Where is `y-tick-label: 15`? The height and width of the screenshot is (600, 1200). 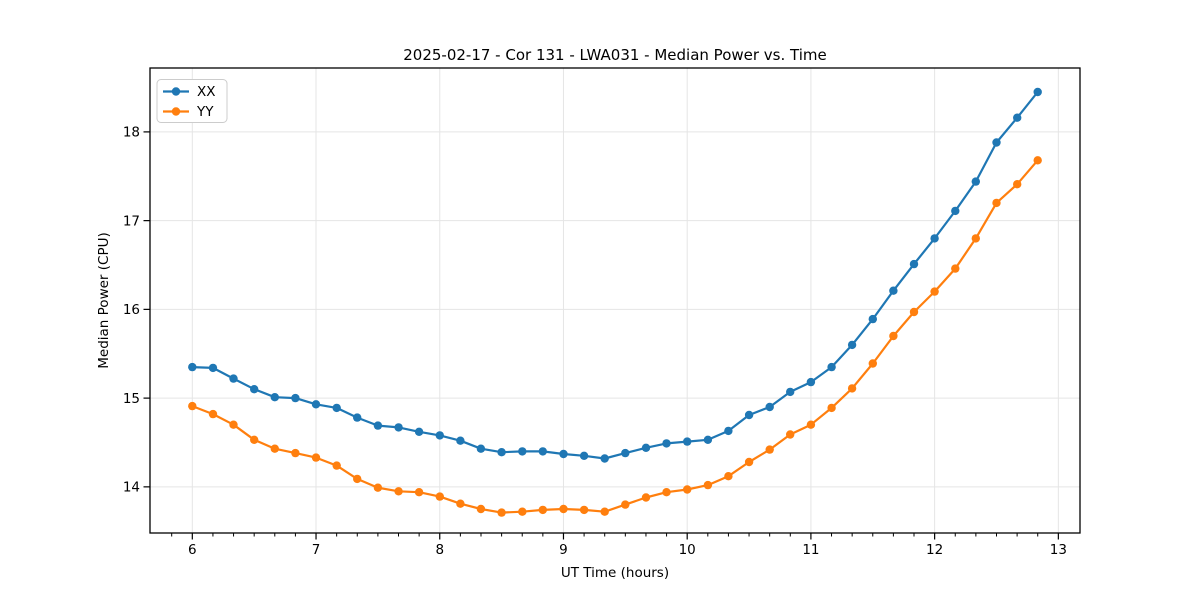
y-tick-label: 15 is located at coordinates (131, 399).